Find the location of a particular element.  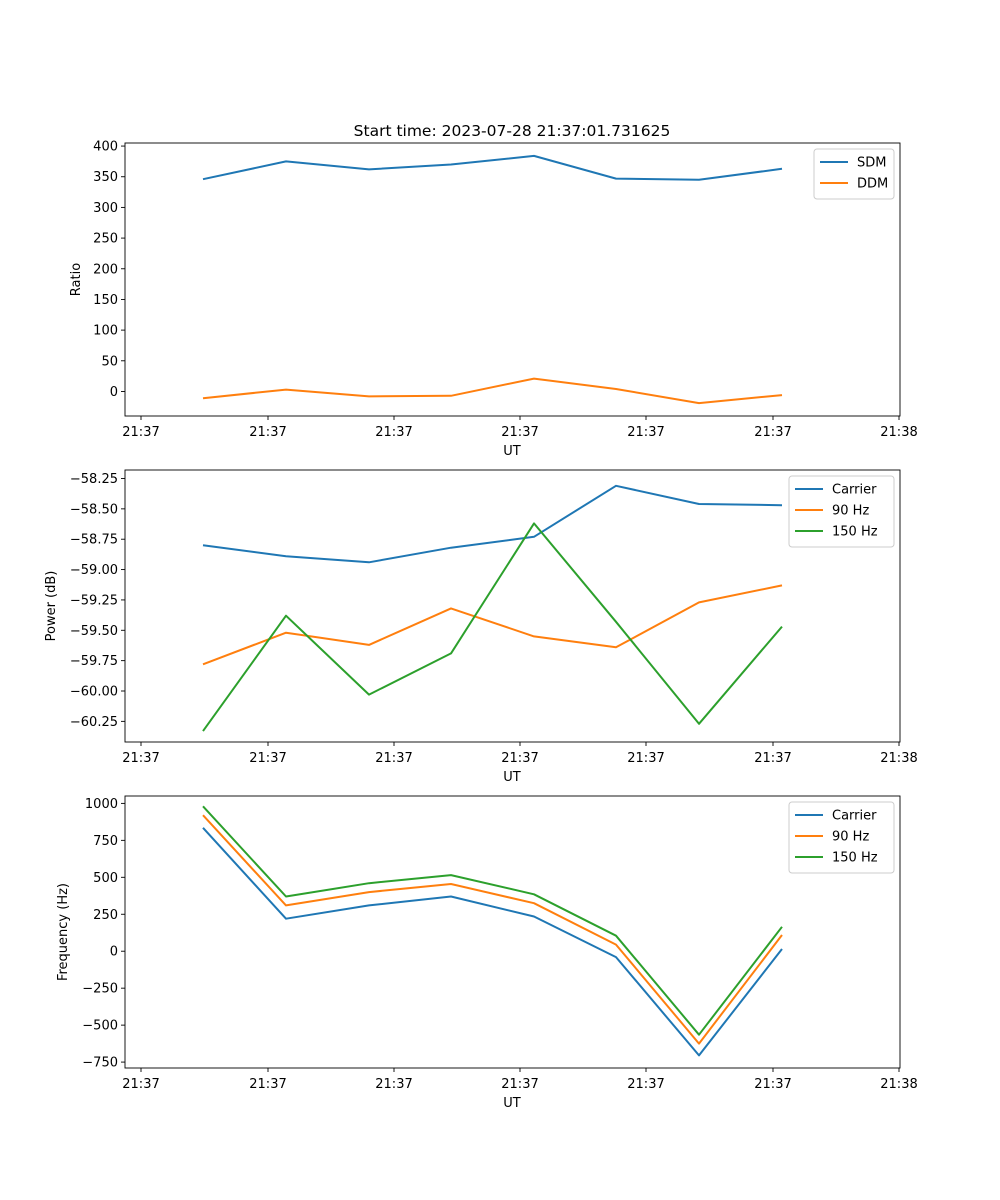

frequency-series-carrier is located at coordinates (492, 942).